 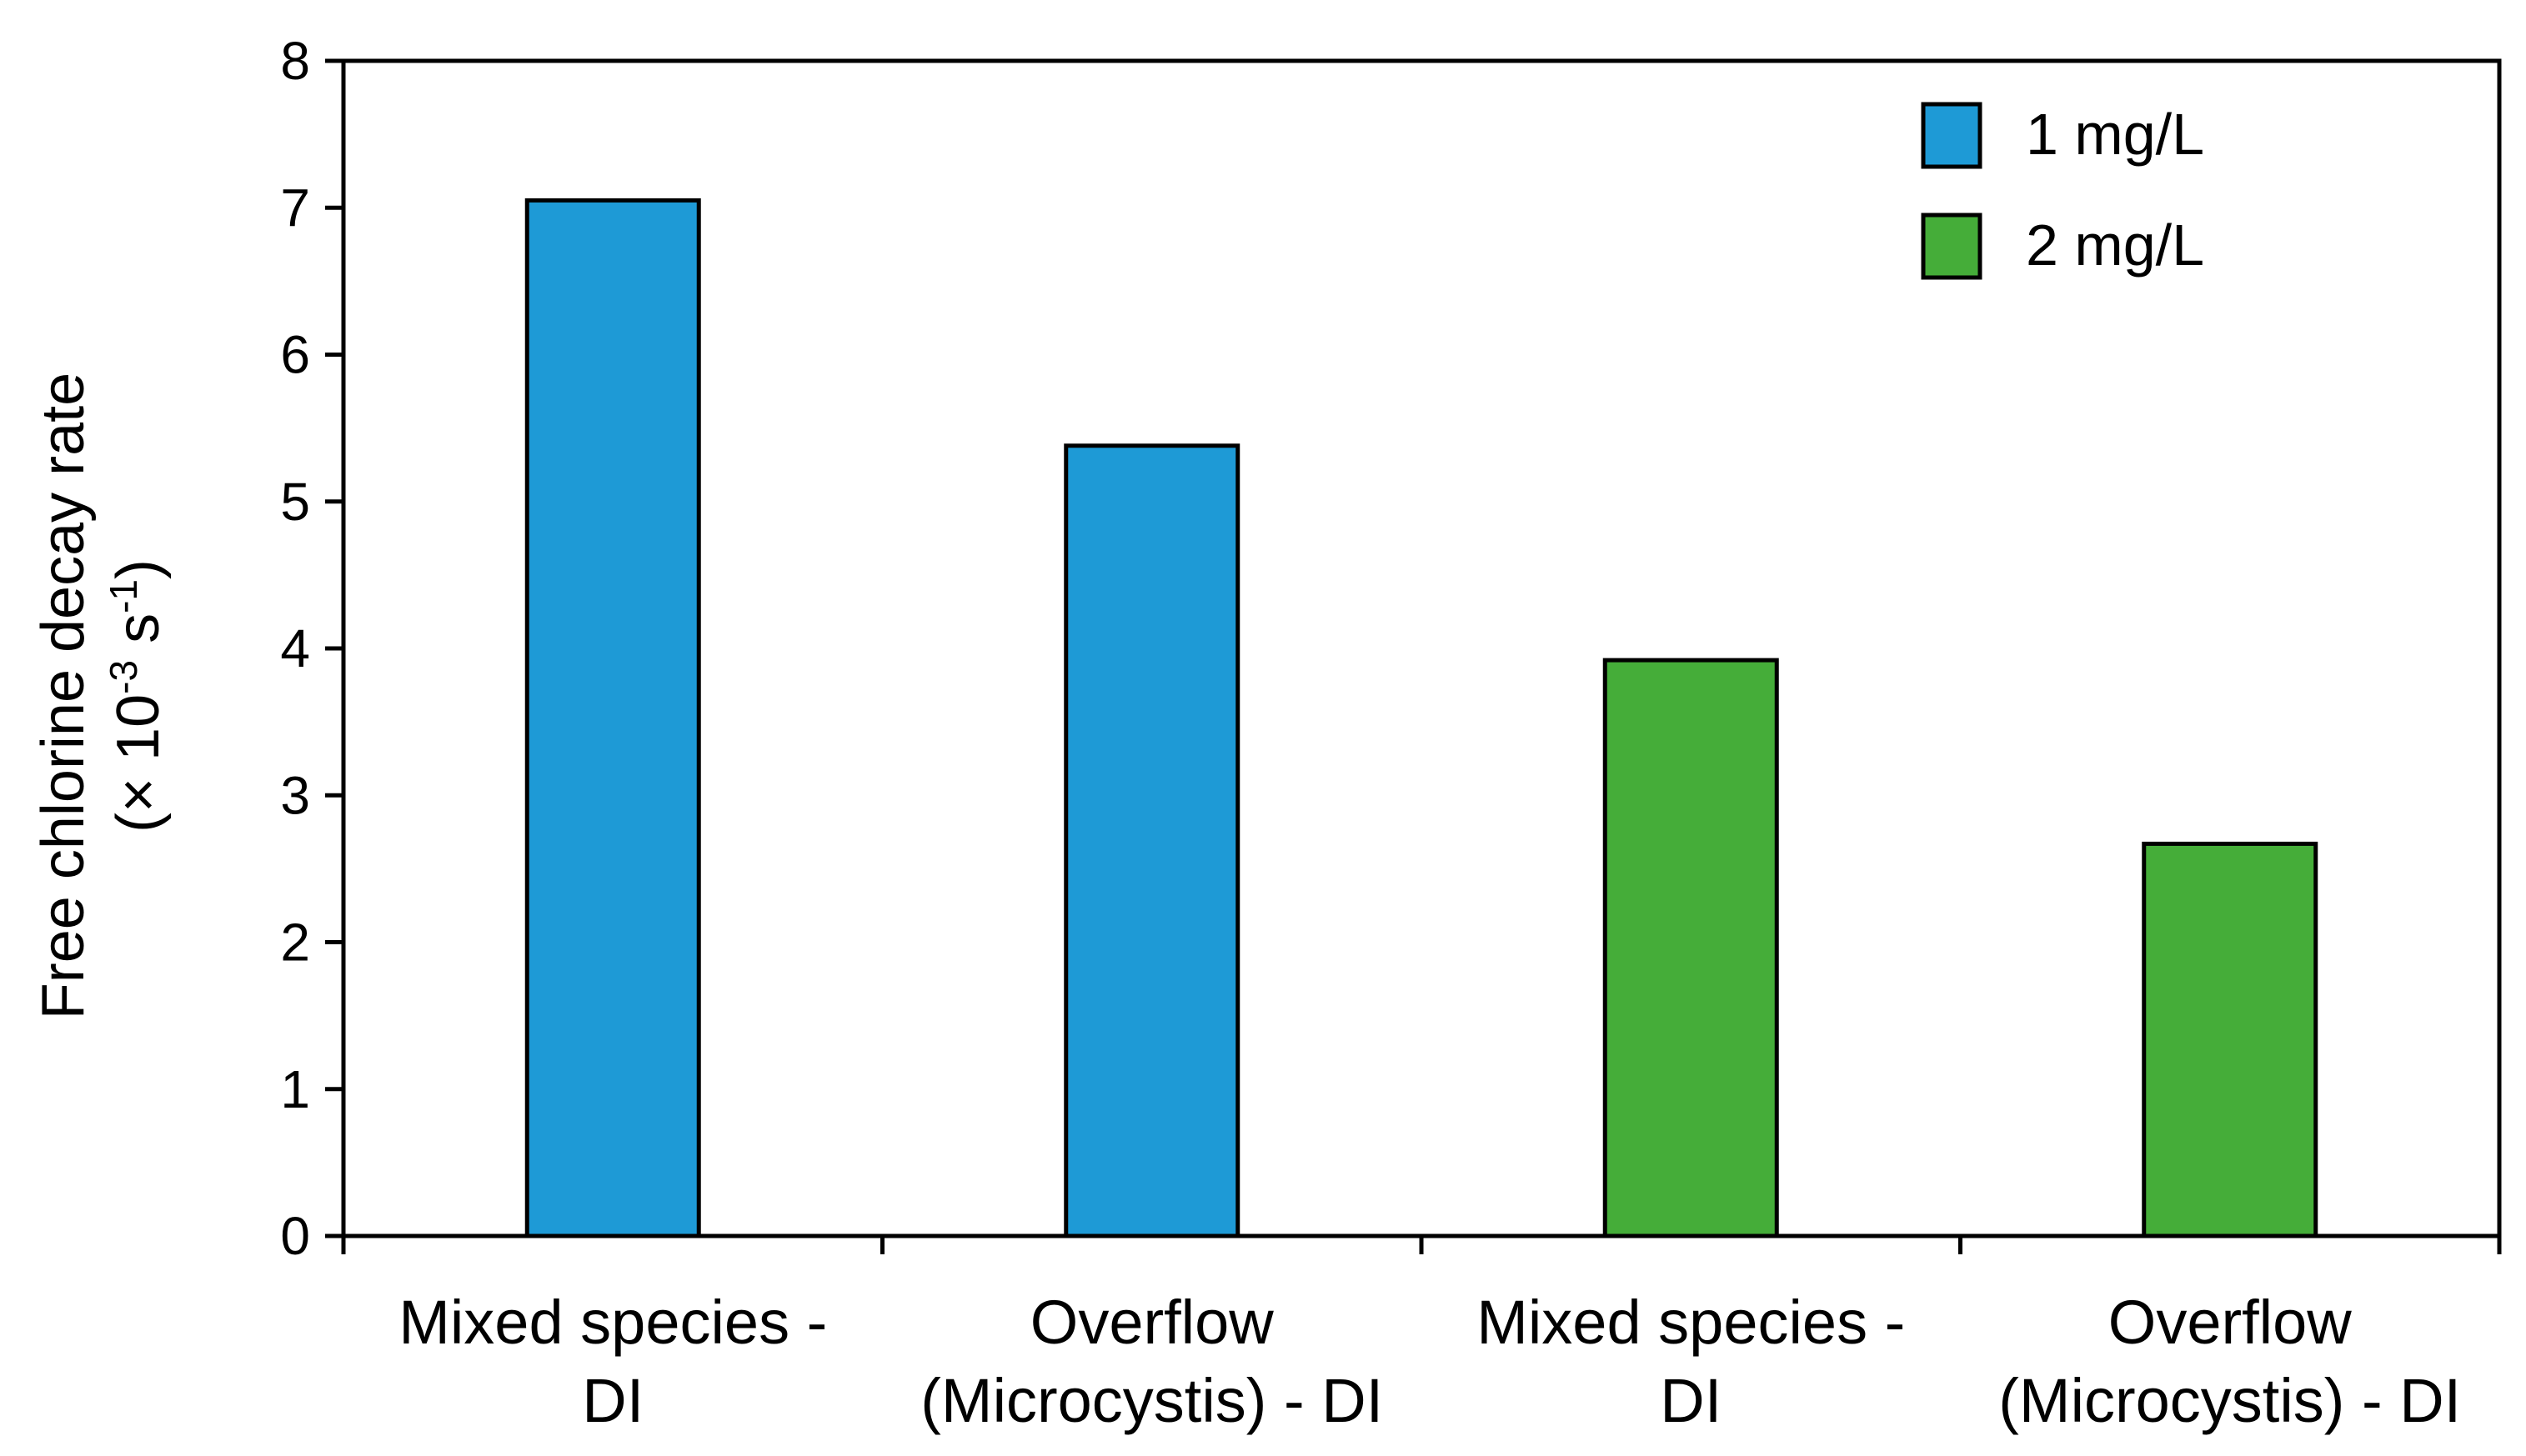 What do you see at coordinates (295, 355) in the screenshot?
I see `y-tick-label: 6` at bounding box center [295, 355].